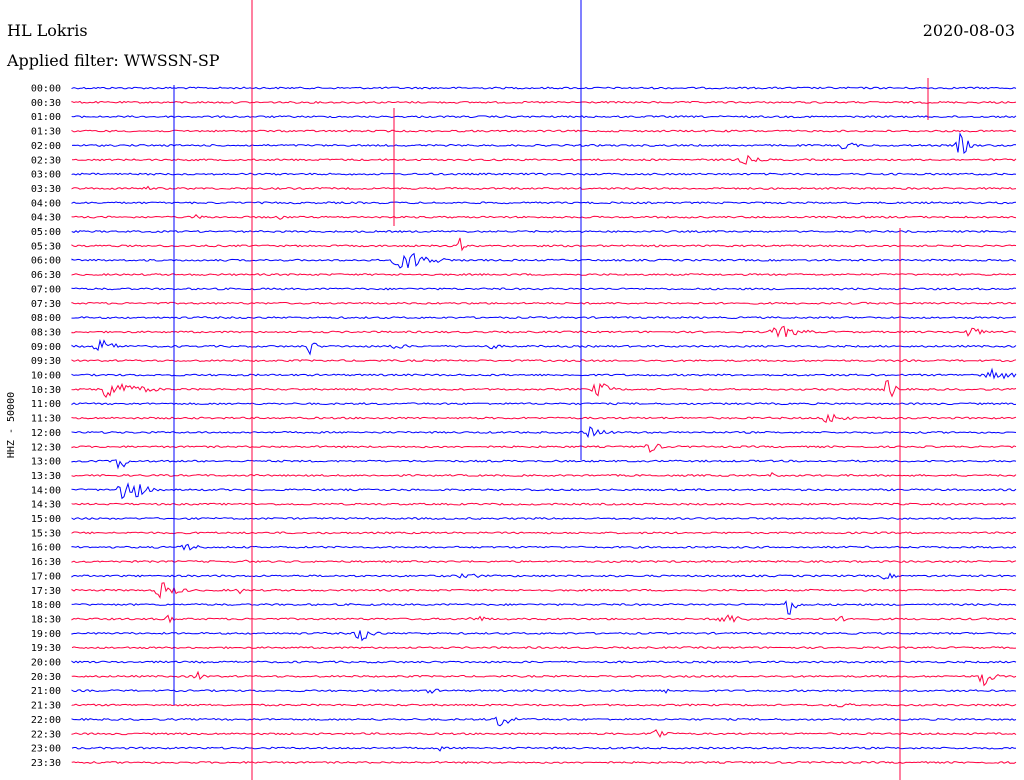 This screenshot has height=780, width=1024. What do you see at coordinates (46, 462) in the screenshot?
I see `time-tick-label: 13:00` at bounding box center [46, 462].